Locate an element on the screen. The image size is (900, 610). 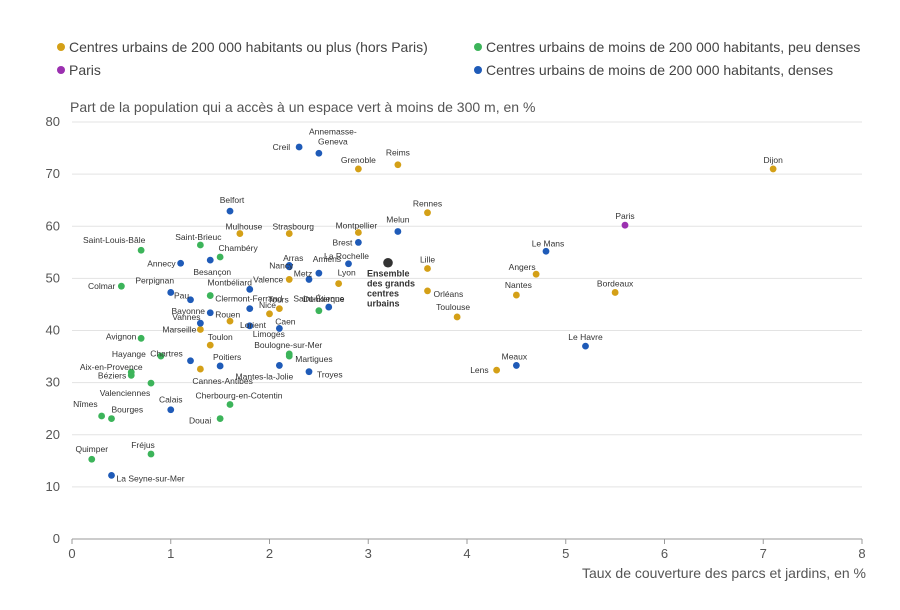
point-martigues is located at coordinates (289, 356).